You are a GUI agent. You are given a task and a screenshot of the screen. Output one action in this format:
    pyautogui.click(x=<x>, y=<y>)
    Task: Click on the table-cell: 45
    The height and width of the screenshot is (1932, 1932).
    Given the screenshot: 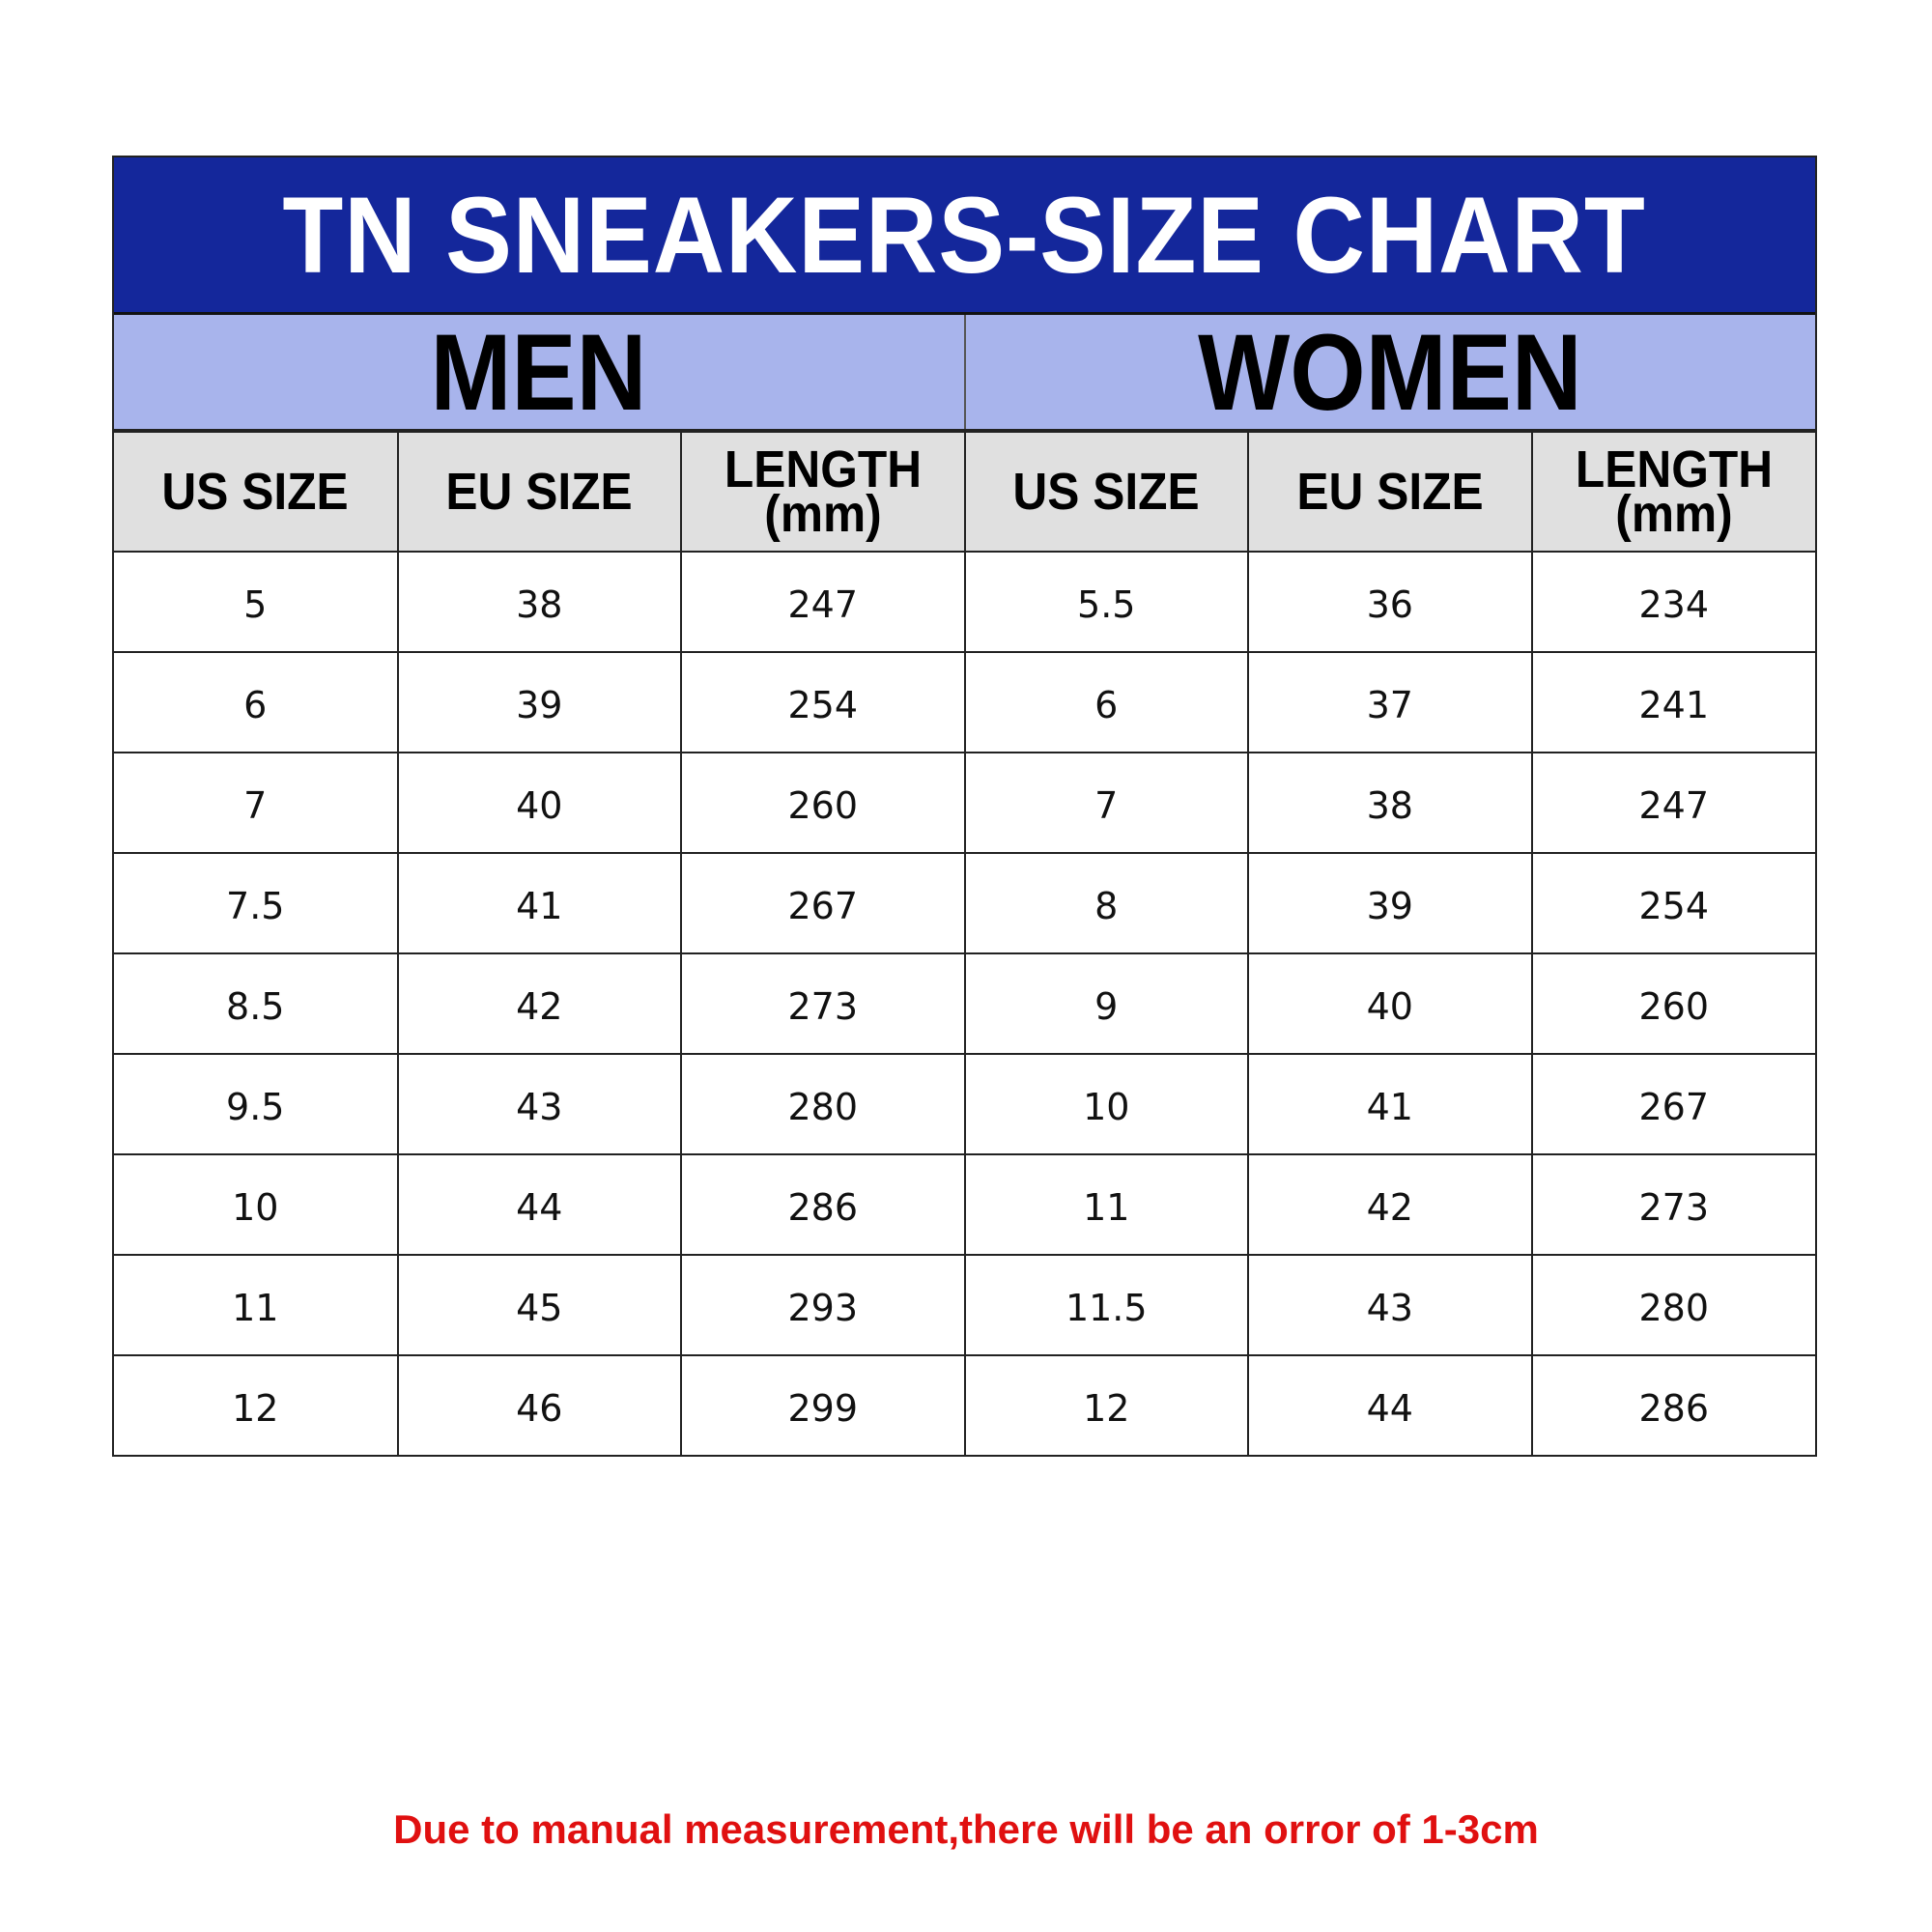 What is the action you would take?
    pyautogui.click(x=539, y=1305)
    